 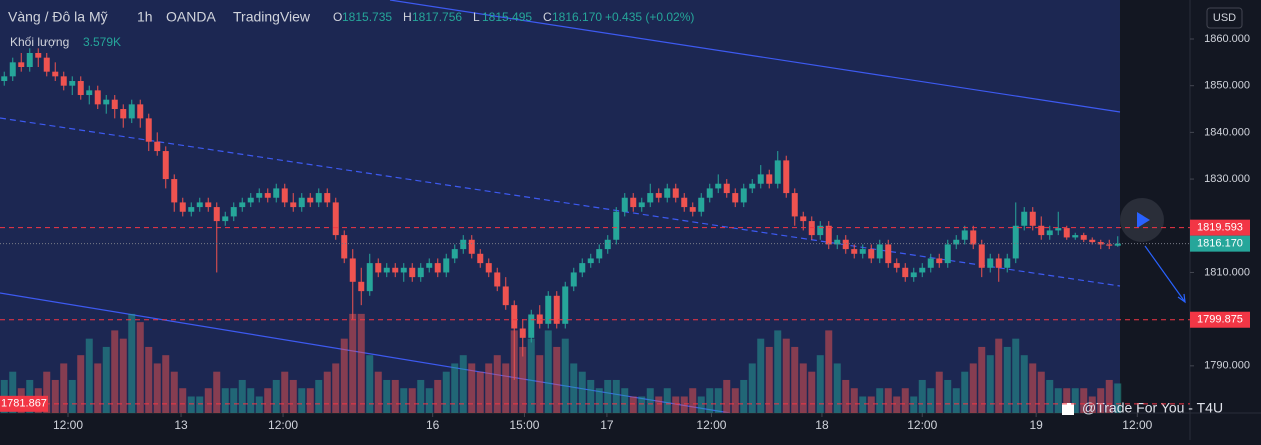 What do you see at coordinates (755, 56) in the screenshot?
I see `channel-top` at bounding box center [755, 56].